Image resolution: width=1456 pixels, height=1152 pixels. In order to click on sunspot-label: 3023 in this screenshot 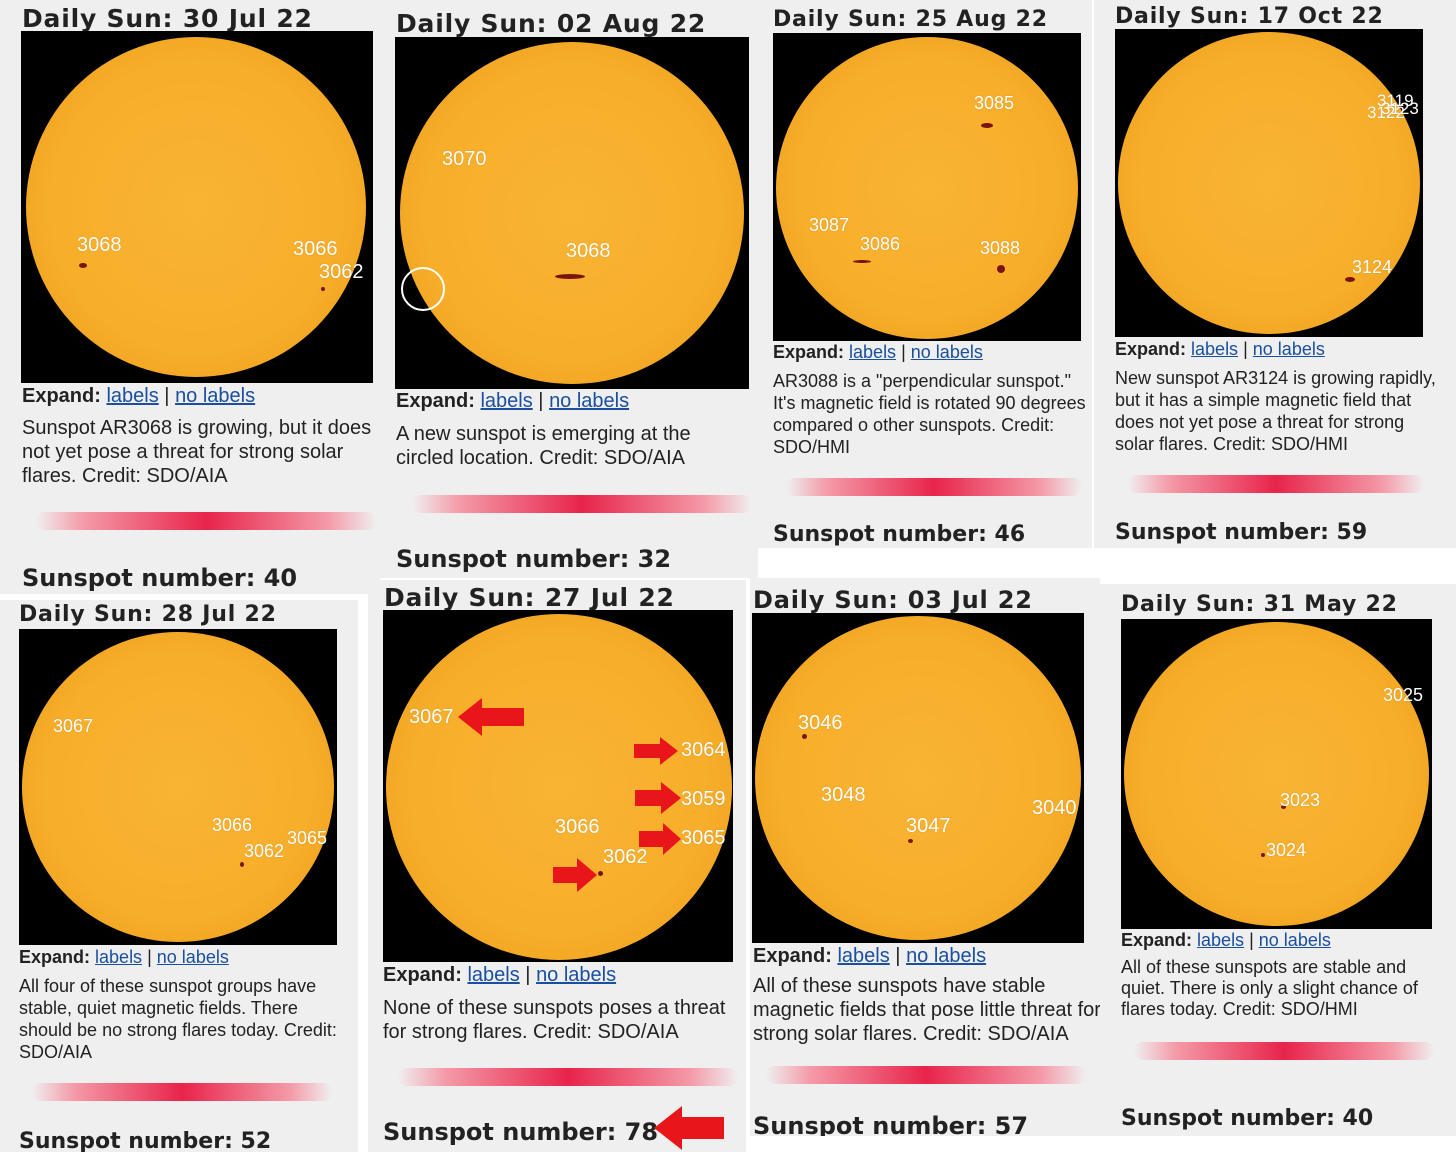, I will do `click(1300, 800)`.